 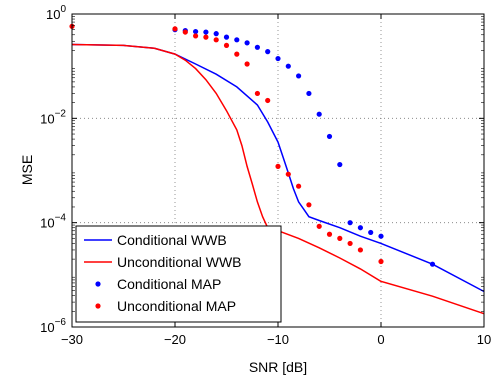 I want to click on legend-unconditional-map-swatch, so click(x=98, y=306).